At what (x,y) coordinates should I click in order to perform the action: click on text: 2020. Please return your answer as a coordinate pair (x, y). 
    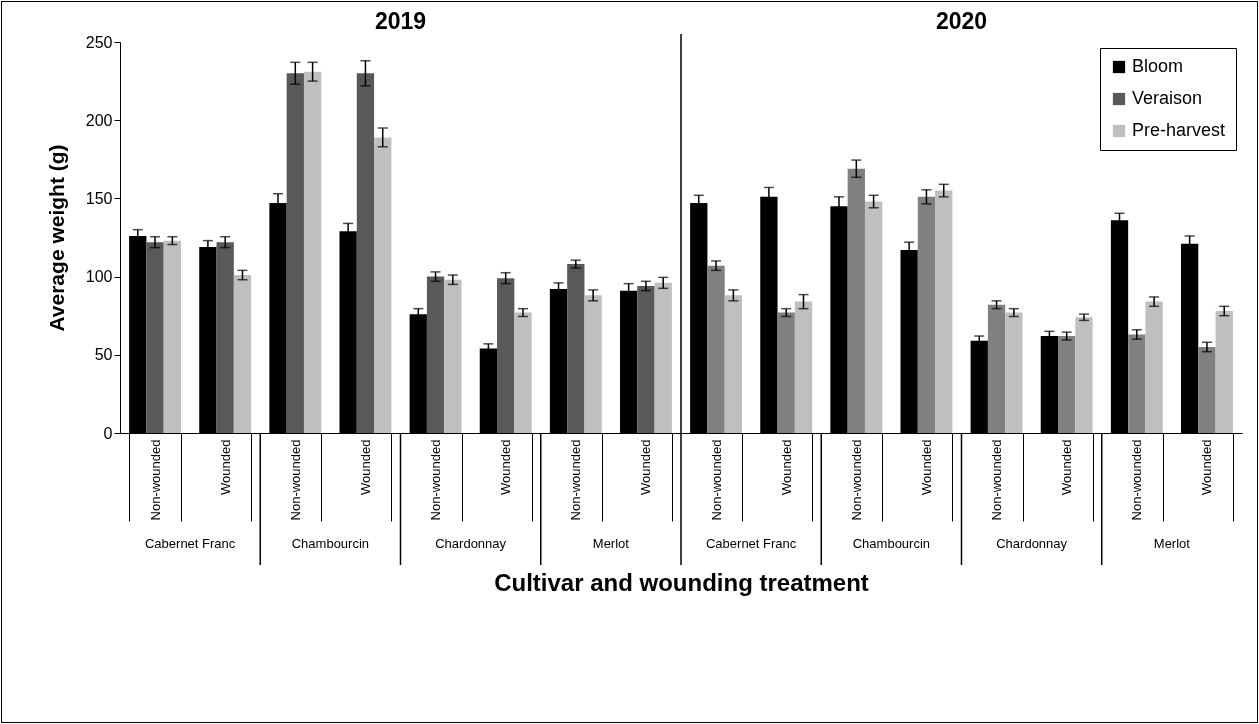
    Looking at the image, I should click on (961, 21).